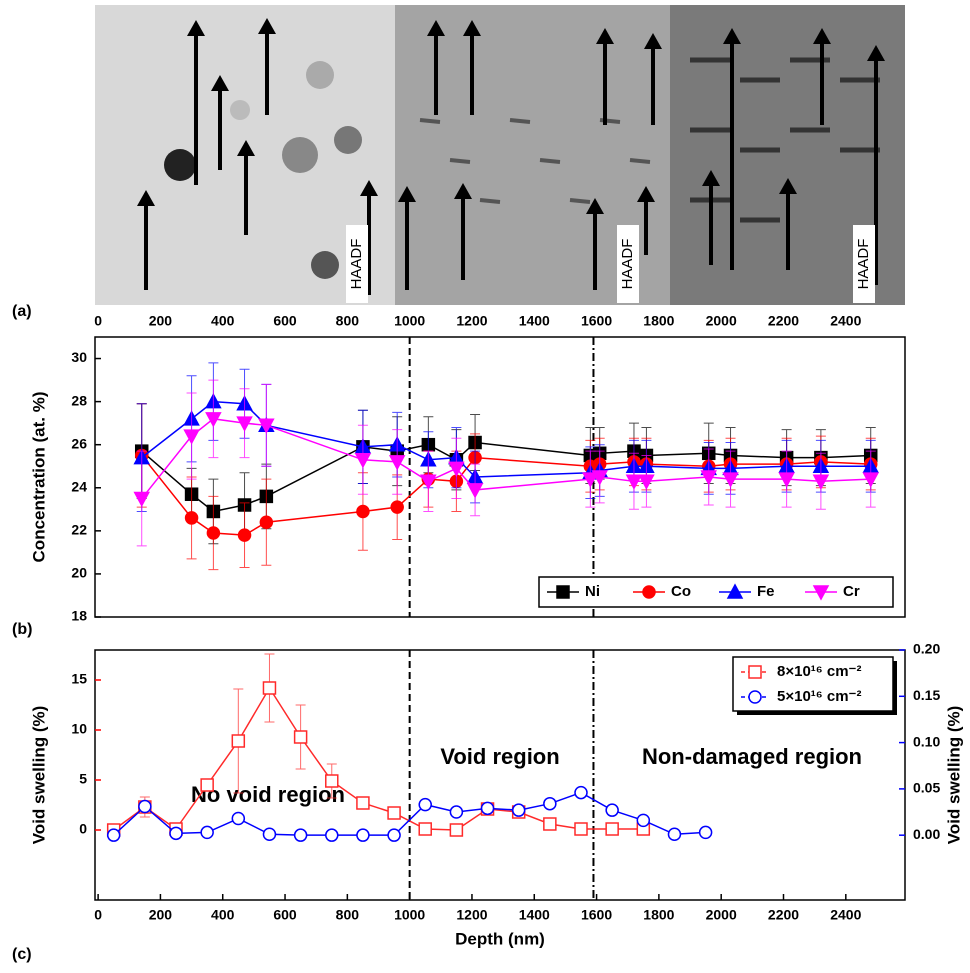  What do you see at coordinates (783, 915) in the screenshot?
I see `x-tick-label: 2200` at bounding box center [783, 915].